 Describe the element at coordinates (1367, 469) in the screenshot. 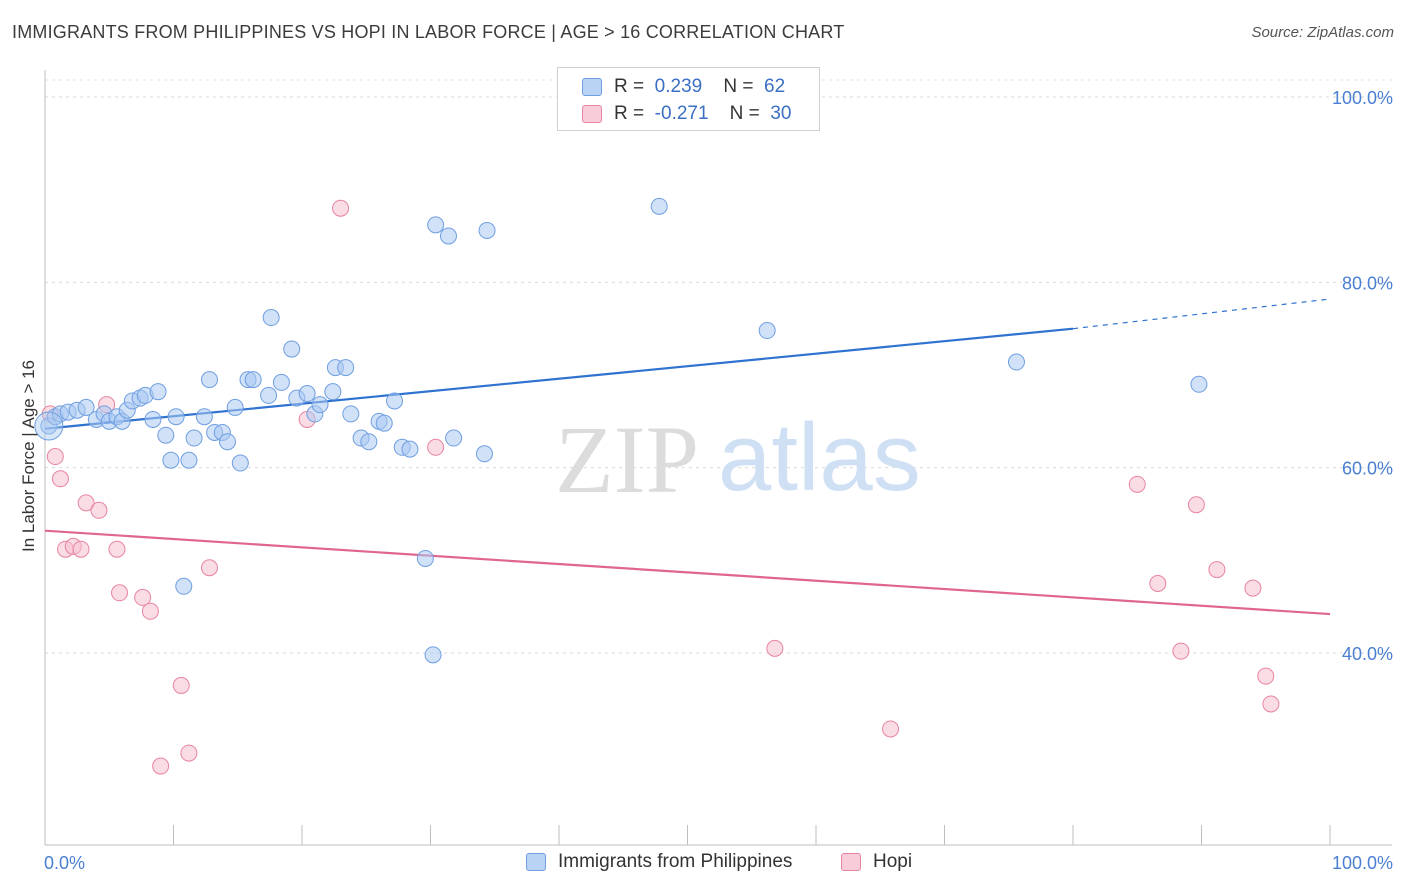

I see `y-tick-label: 60.0%` at that location.